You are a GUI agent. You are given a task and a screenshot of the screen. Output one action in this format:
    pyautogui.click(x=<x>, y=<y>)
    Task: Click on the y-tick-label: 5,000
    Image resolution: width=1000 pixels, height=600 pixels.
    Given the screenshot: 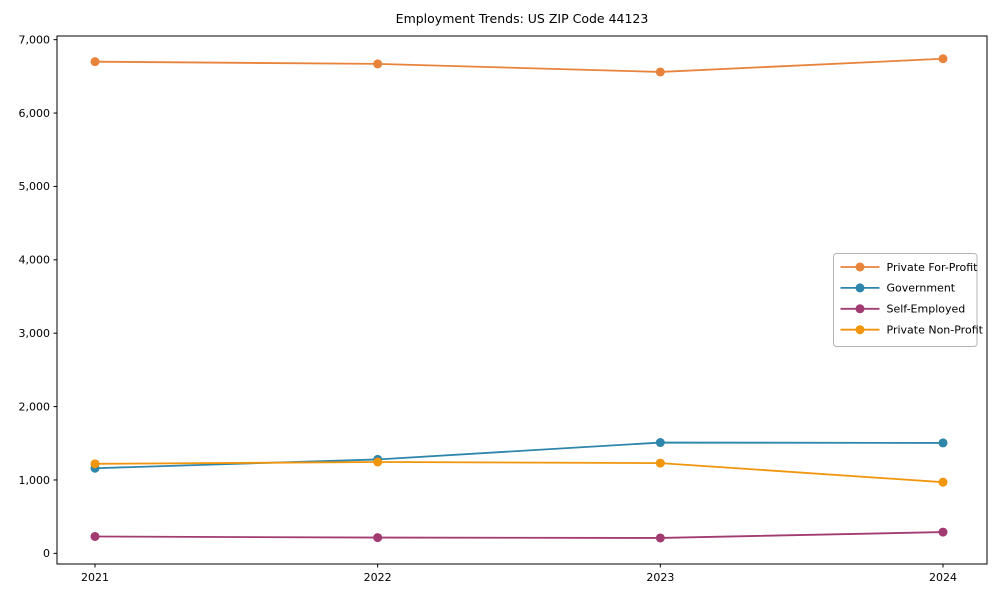 What is the action you would take?
    pyautogui.click(x=35, y=186)
    